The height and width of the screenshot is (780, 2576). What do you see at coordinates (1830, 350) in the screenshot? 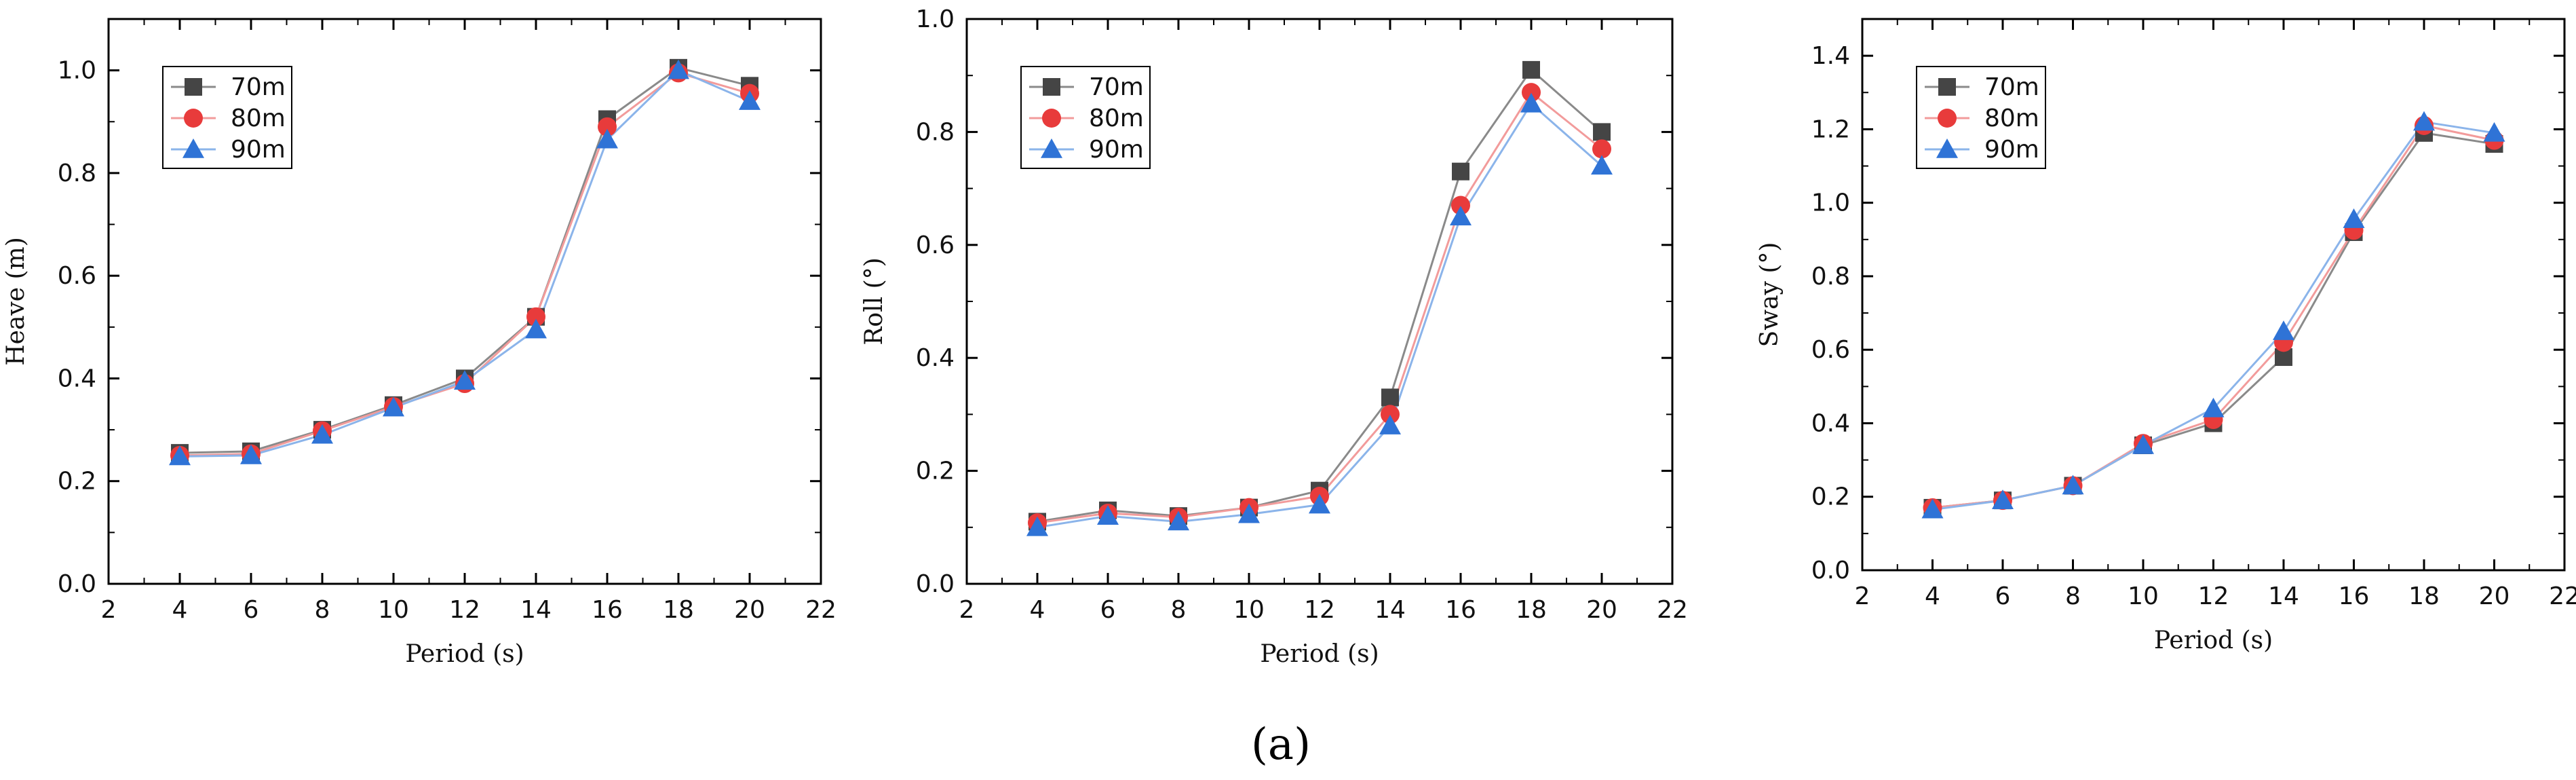
I see `sway-y-tick-label: 0.6` at bounding box center [1830, 350].